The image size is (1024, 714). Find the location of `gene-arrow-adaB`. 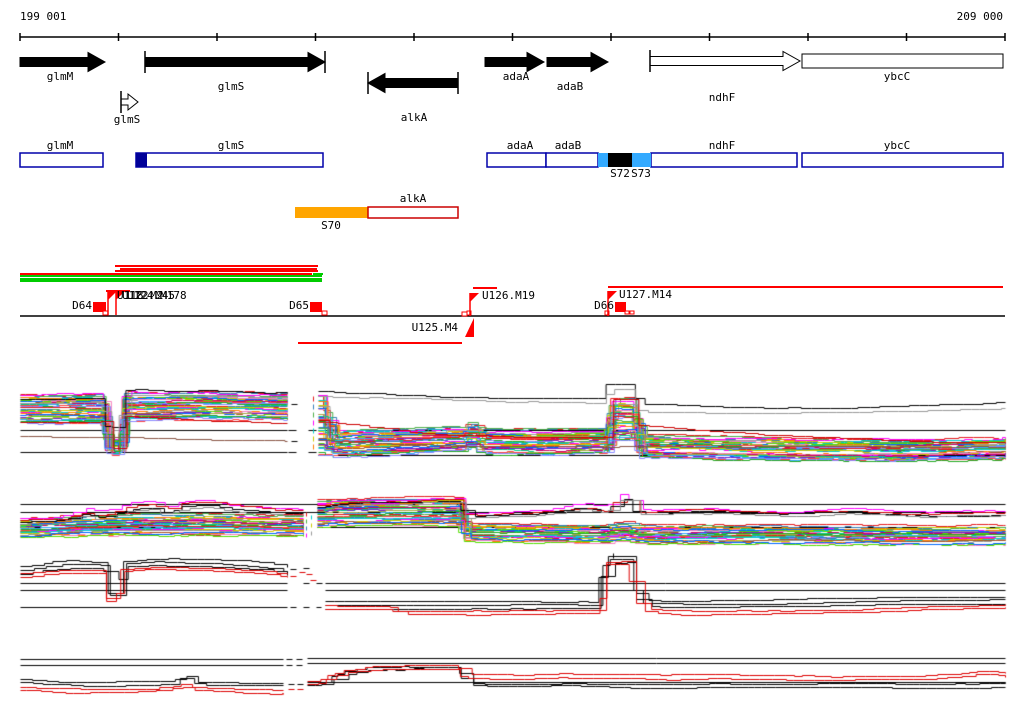

gene-arrow-adaB is located at coordinates (578, 62).